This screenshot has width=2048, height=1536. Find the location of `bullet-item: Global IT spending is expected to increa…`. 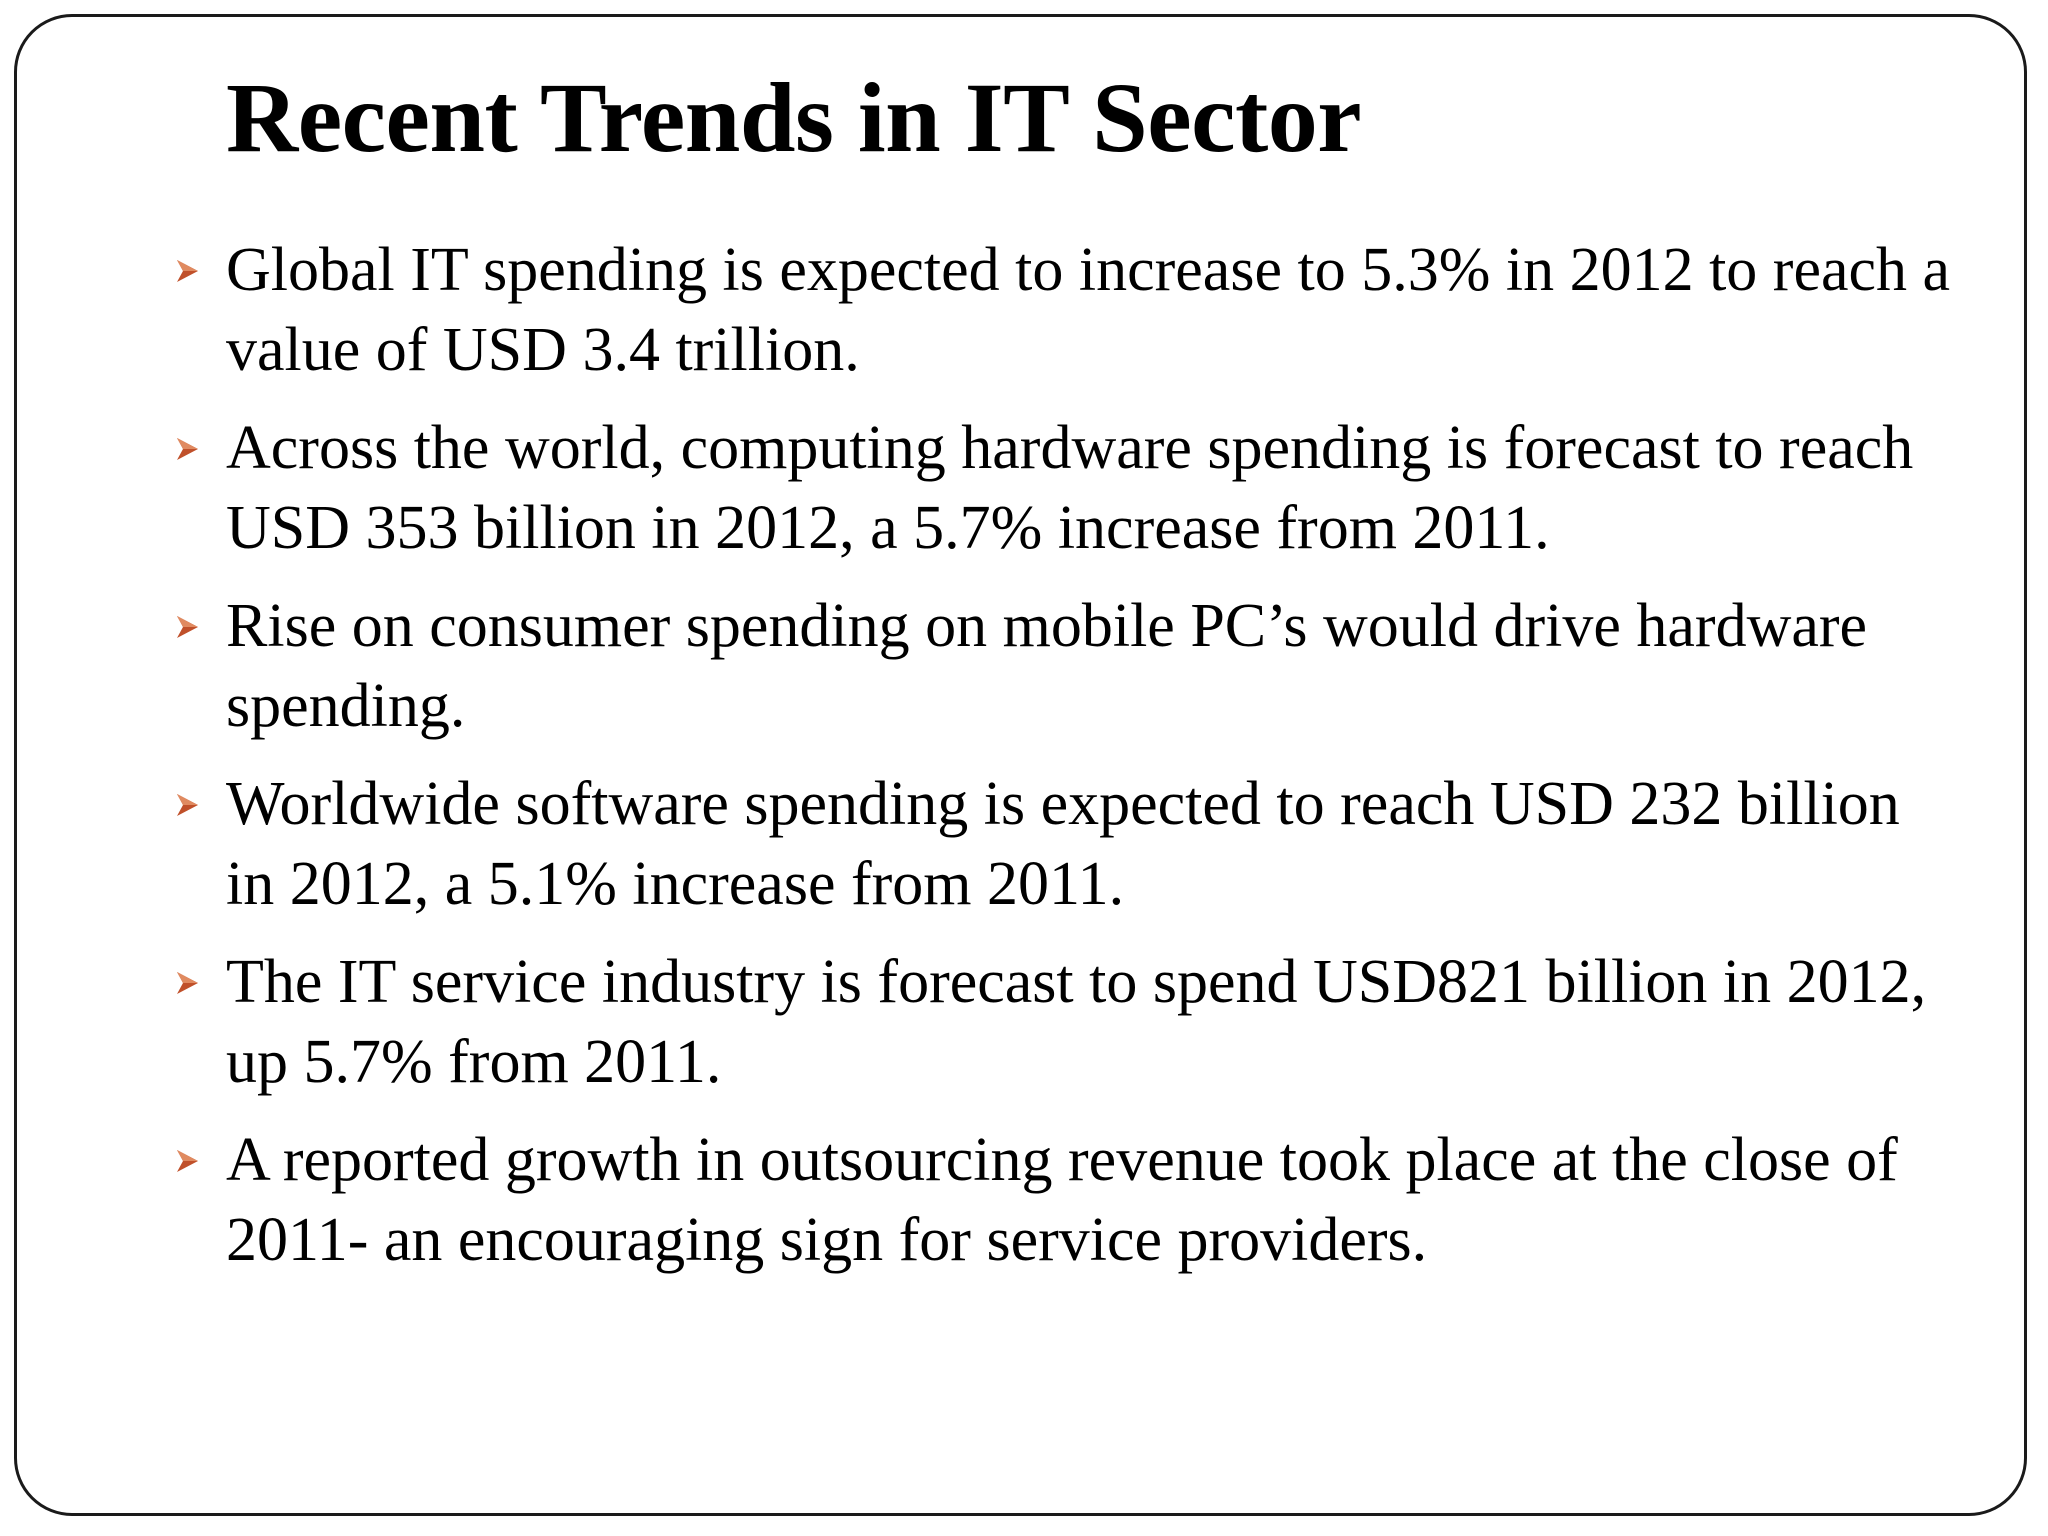

bullet-item: Global IT spending is expected to increa… is located at coordinates (1063, 310).